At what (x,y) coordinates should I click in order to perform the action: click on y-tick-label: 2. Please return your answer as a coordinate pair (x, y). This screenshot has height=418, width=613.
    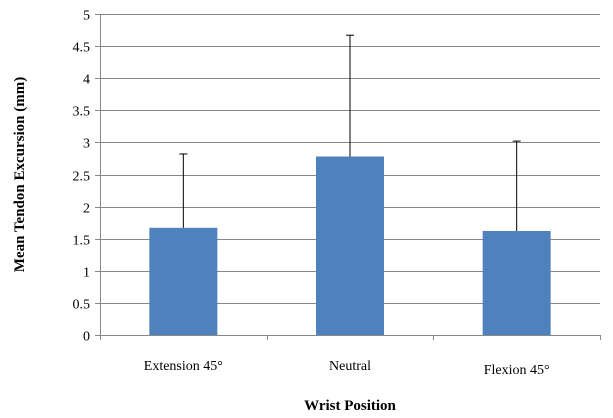
    Looking at the image, I should click on (86, 209).